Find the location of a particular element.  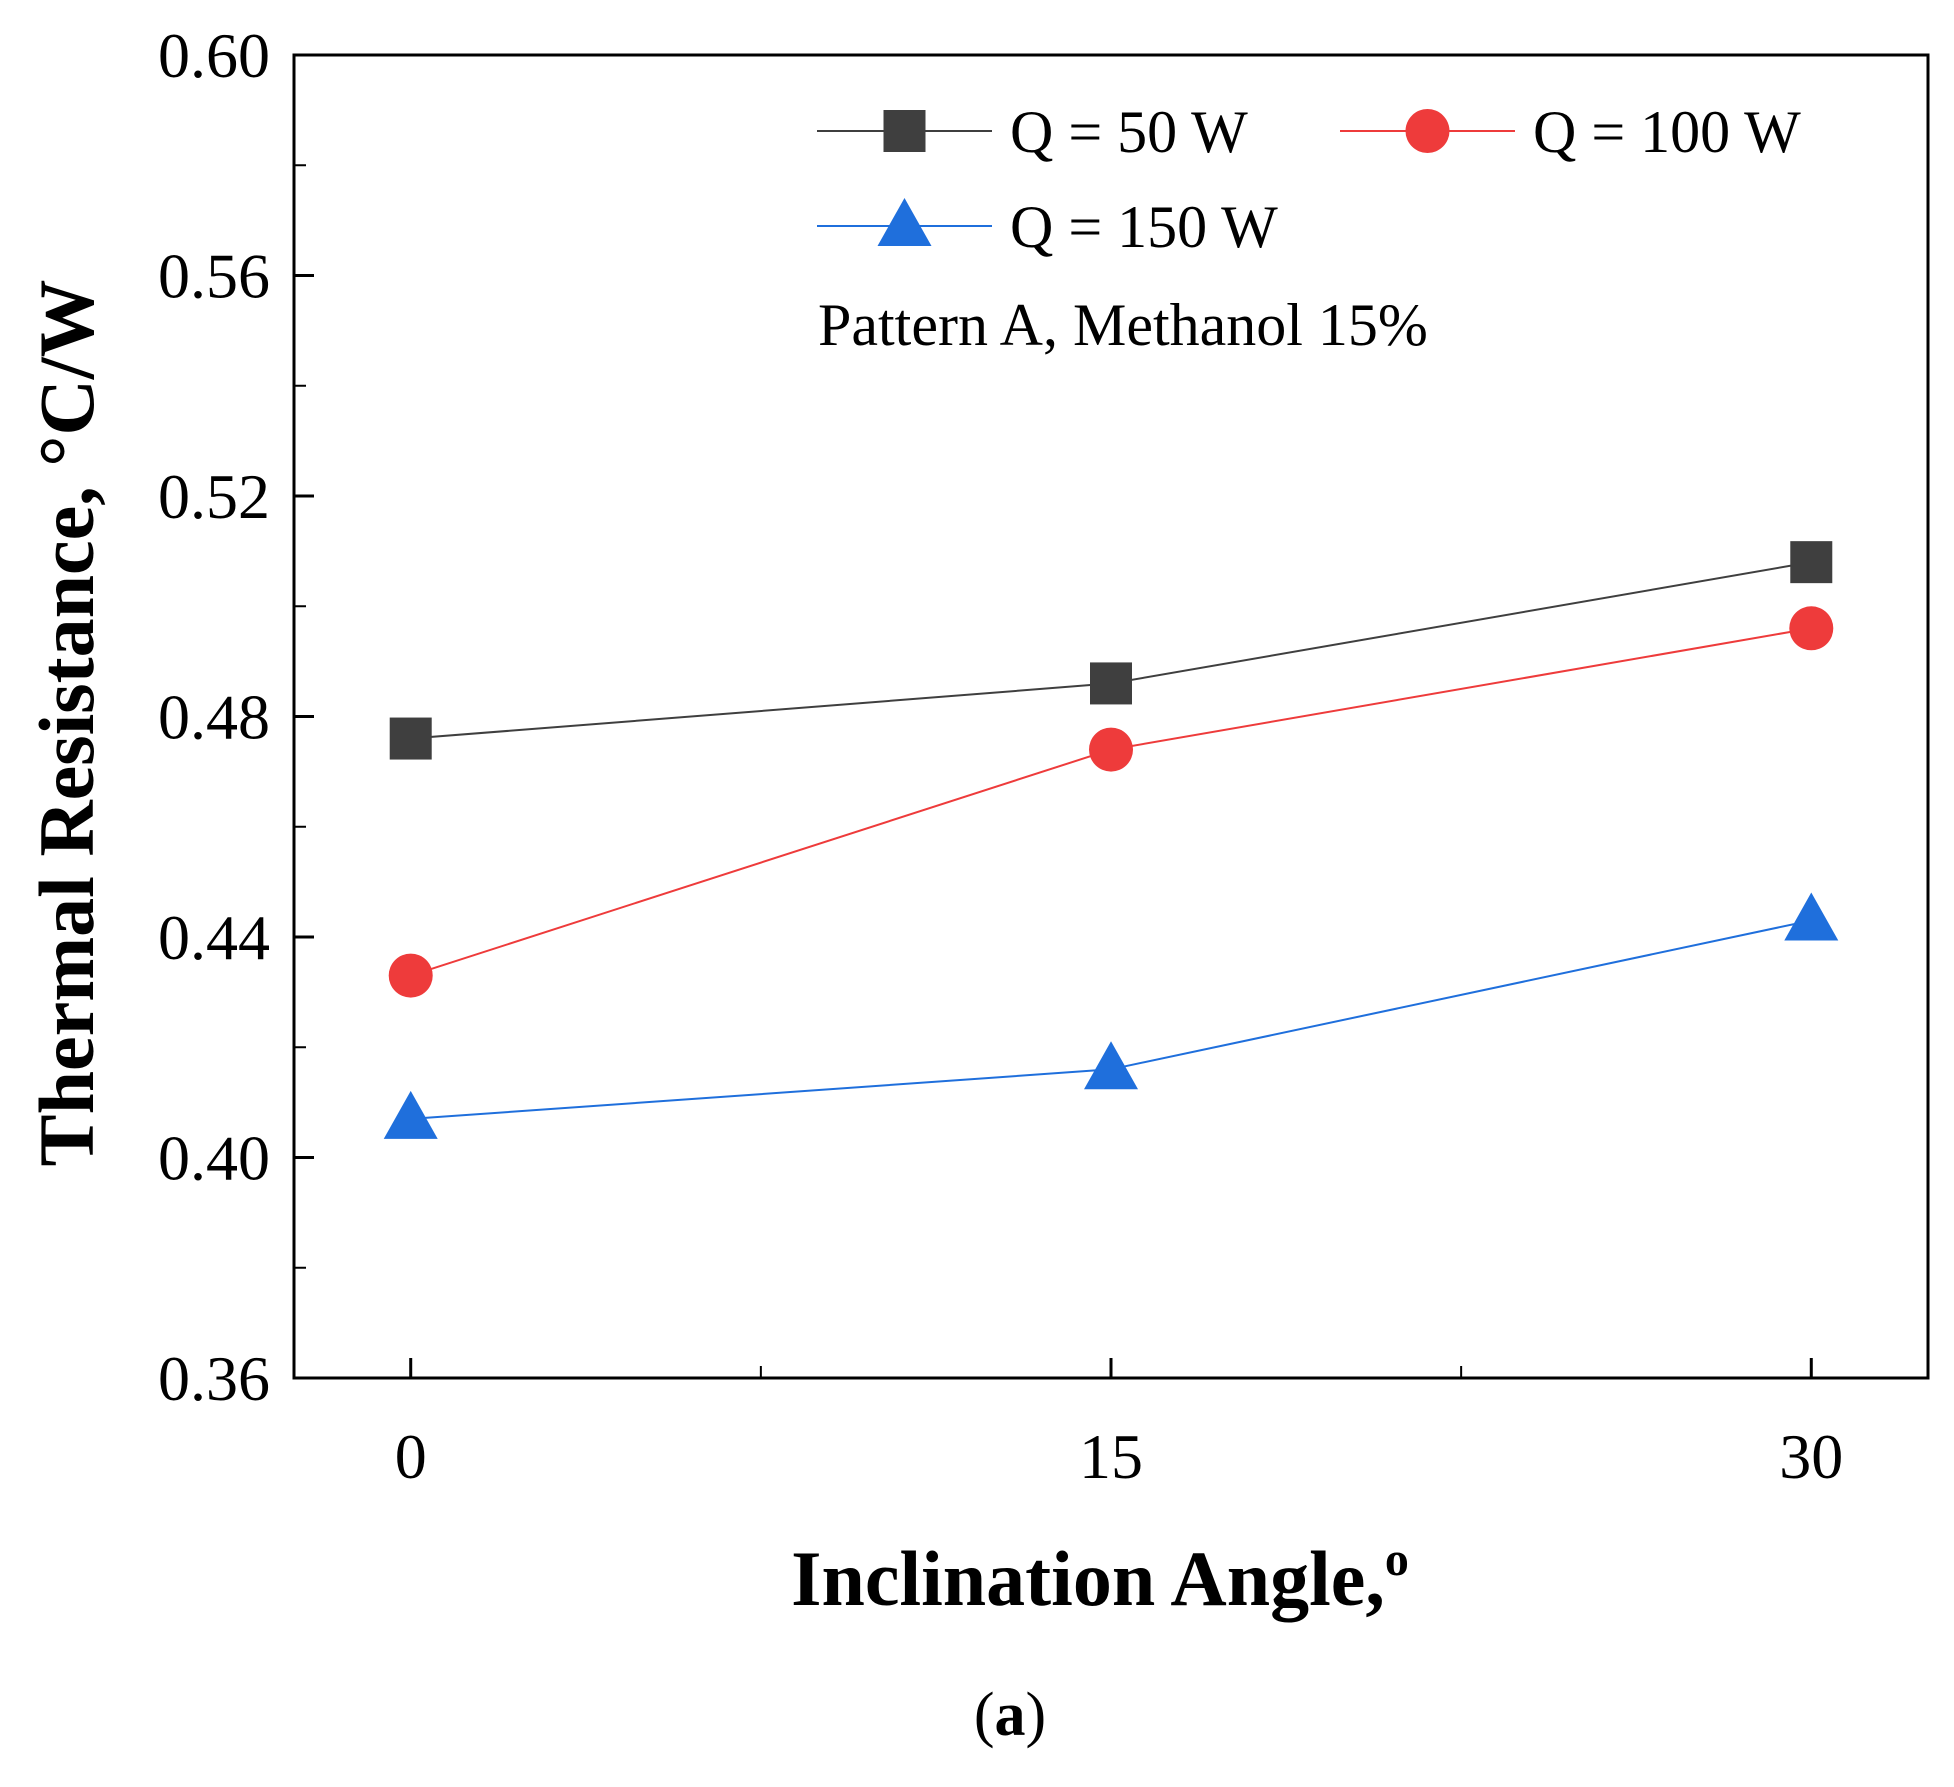

figure-caption: (a) is located at coordinates (1010, 1715).